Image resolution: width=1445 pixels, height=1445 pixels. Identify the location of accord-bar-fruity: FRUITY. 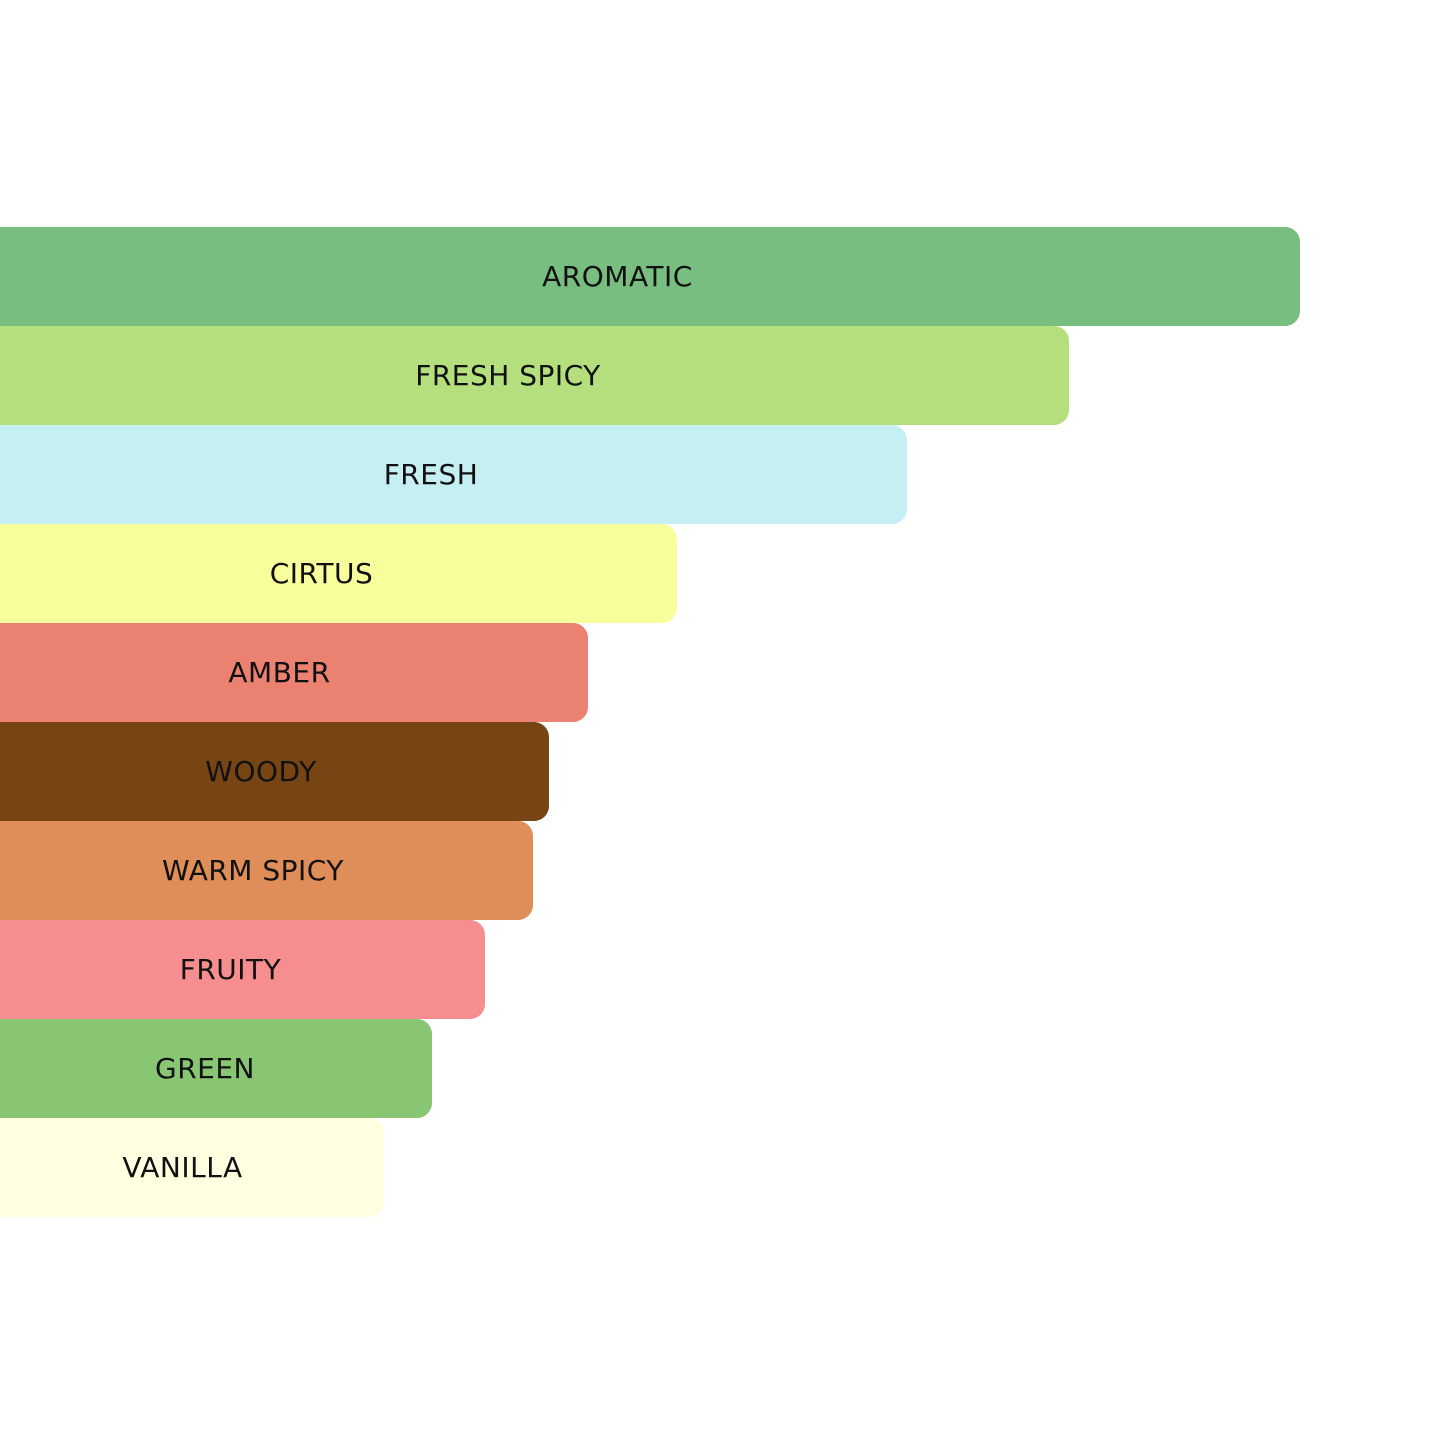
(242, 969).